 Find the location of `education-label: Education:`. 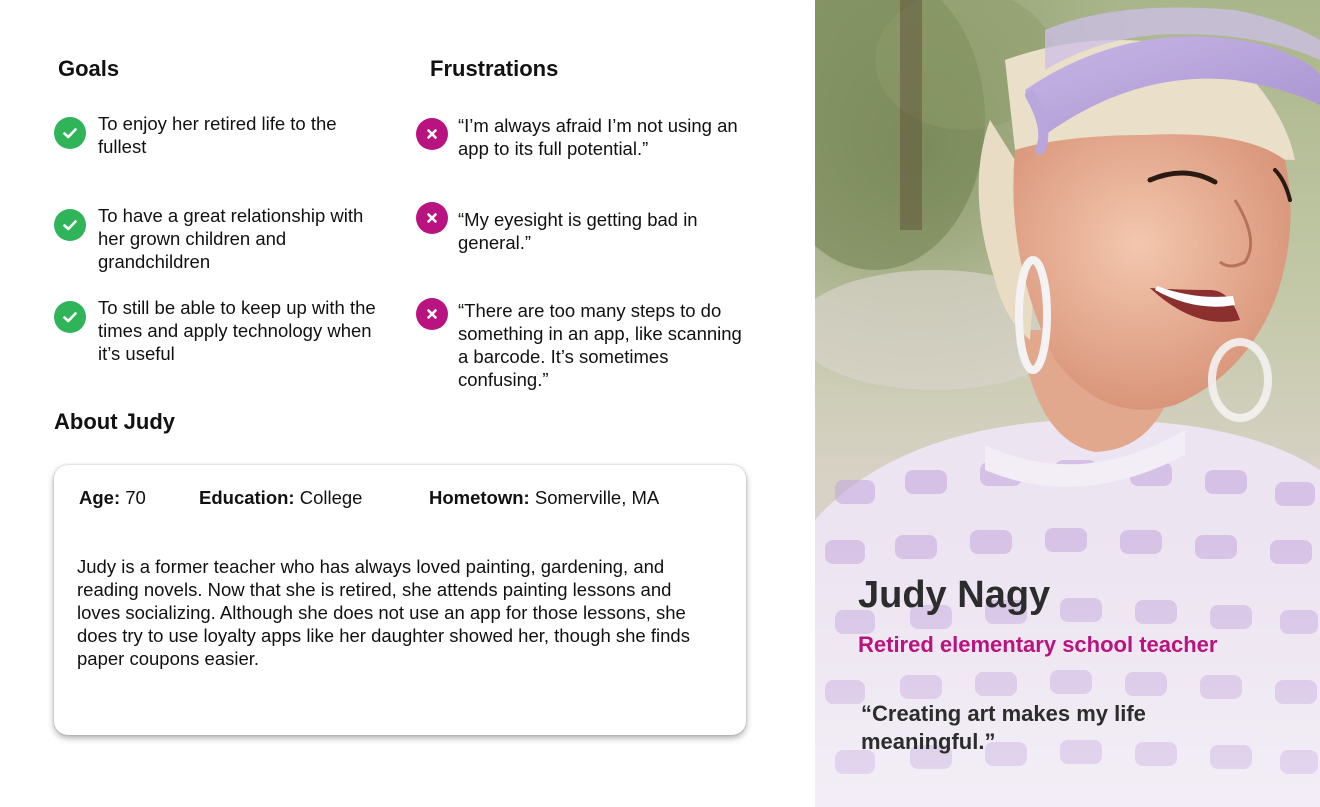

education-label: Education: is located at coordinates (247, 497).